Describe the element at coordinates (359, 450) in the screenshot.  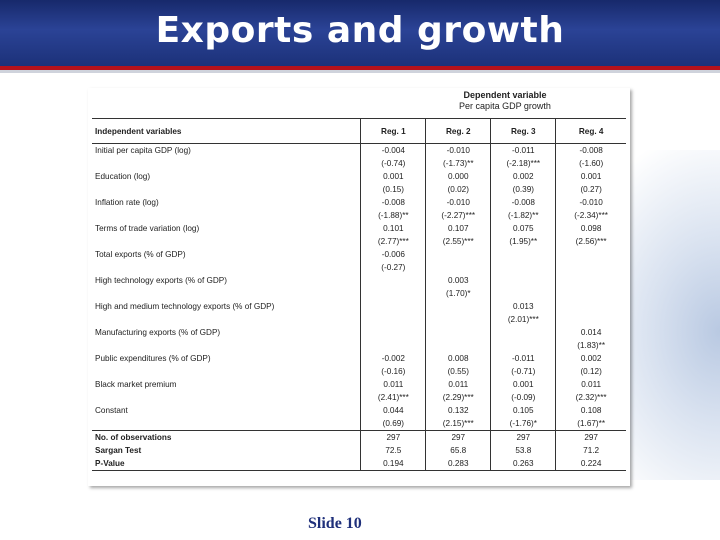
I see `table-row: Sargan Test 72.5 65.8 53.8 71.2` at that location.